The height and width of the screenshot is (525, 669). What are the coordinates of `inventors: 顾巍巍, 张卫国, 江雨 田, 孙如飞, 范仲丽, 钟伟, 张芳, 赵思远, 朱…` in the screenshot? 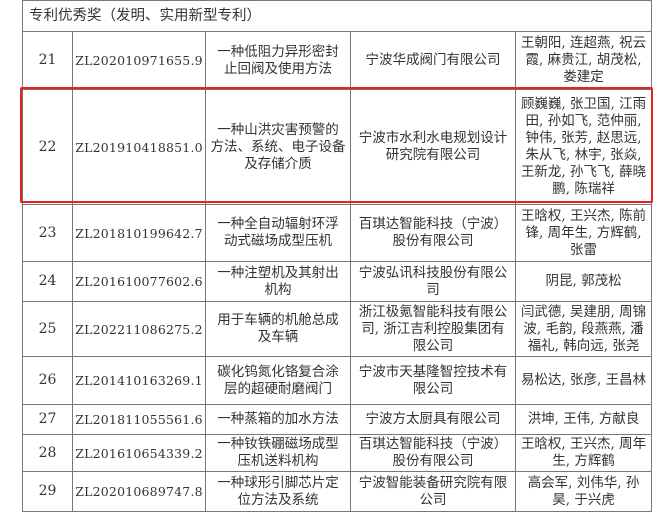 It's located at (583, 147).